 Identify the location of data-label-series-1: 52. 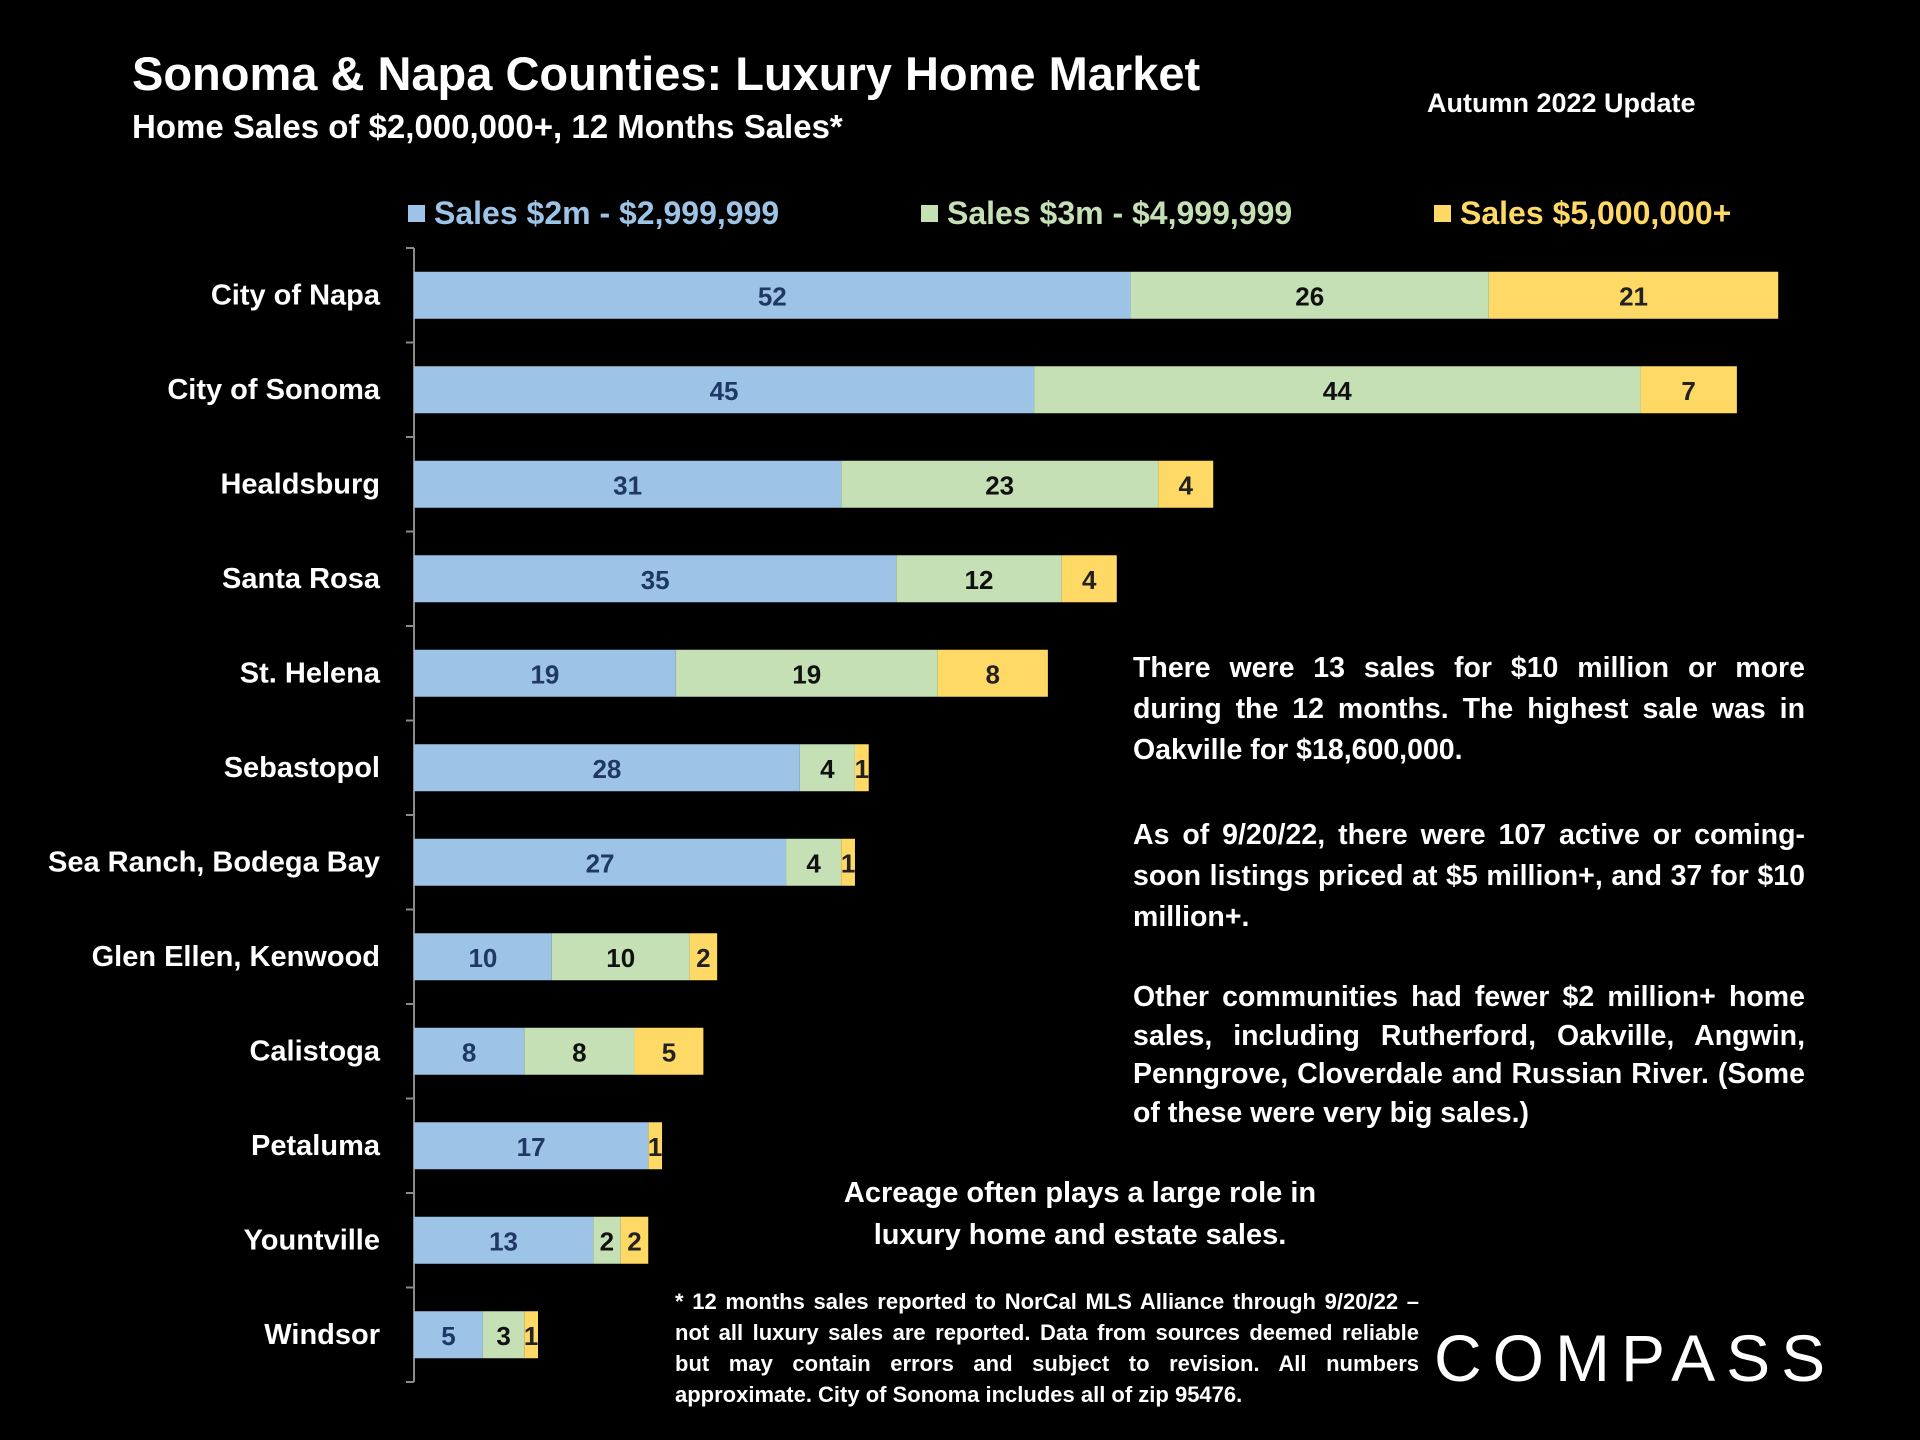
(772, 296).